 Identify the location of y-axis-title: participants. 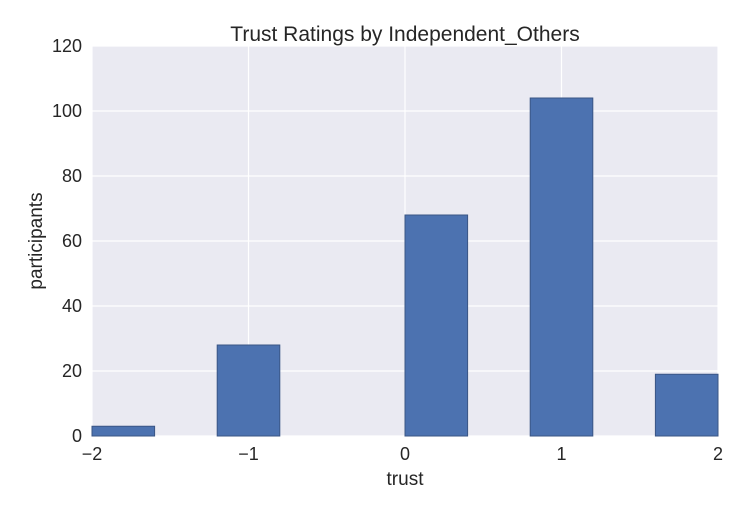
(36, 240).